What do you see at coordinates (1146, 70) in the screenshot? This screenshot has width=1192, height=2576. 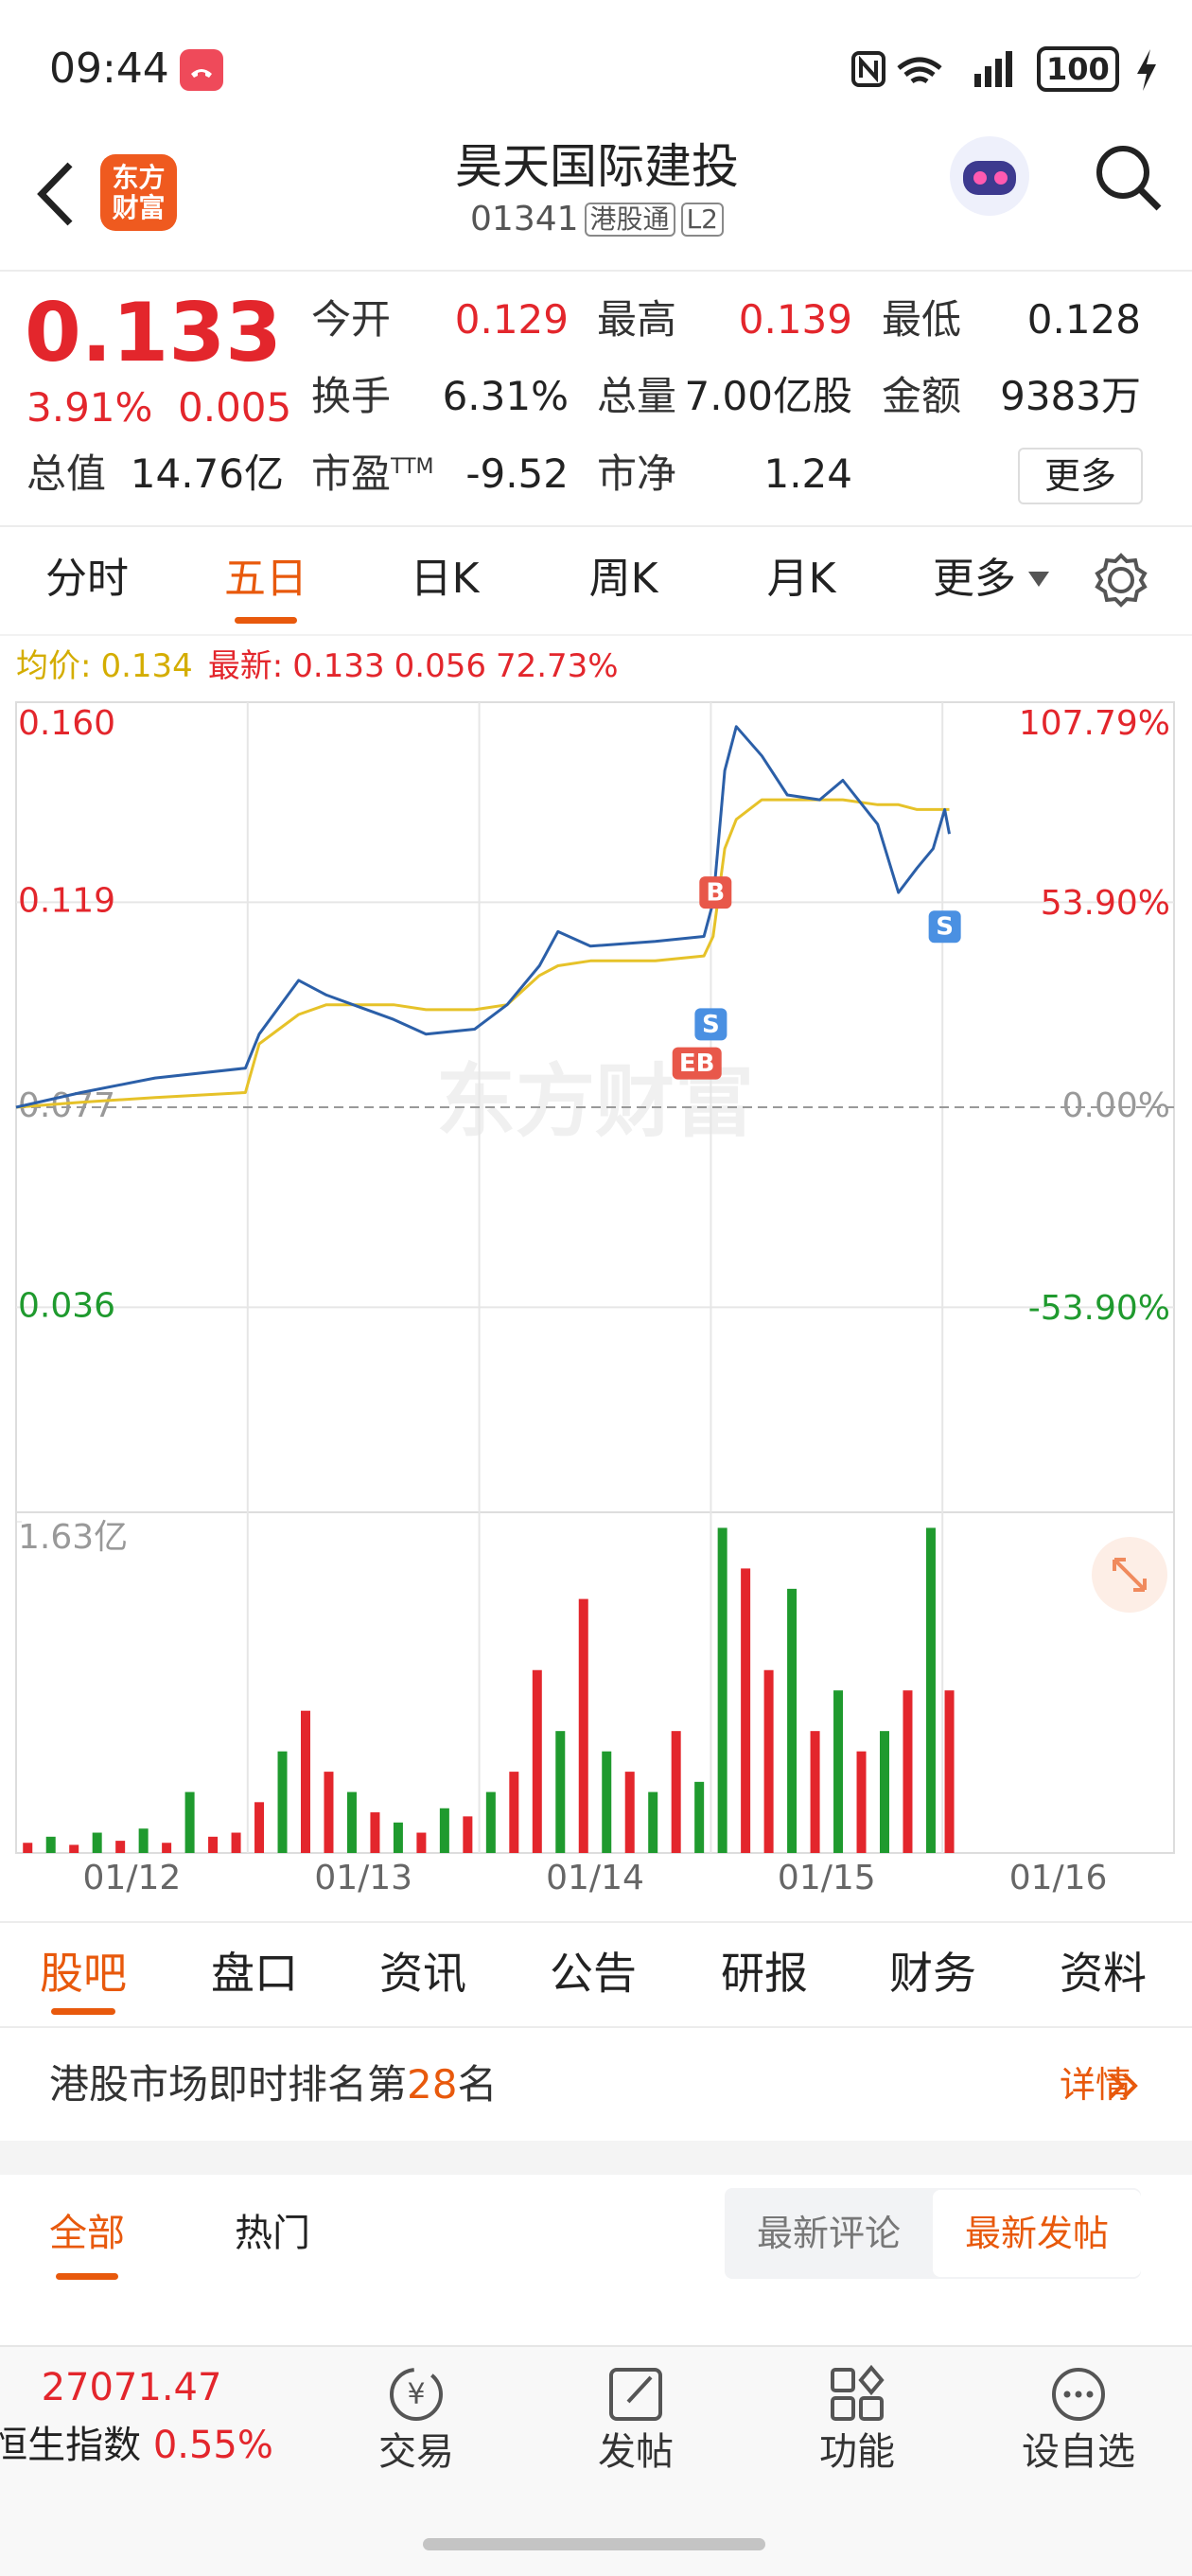 I see `charging-icon` at bounding box center [1146, 70].